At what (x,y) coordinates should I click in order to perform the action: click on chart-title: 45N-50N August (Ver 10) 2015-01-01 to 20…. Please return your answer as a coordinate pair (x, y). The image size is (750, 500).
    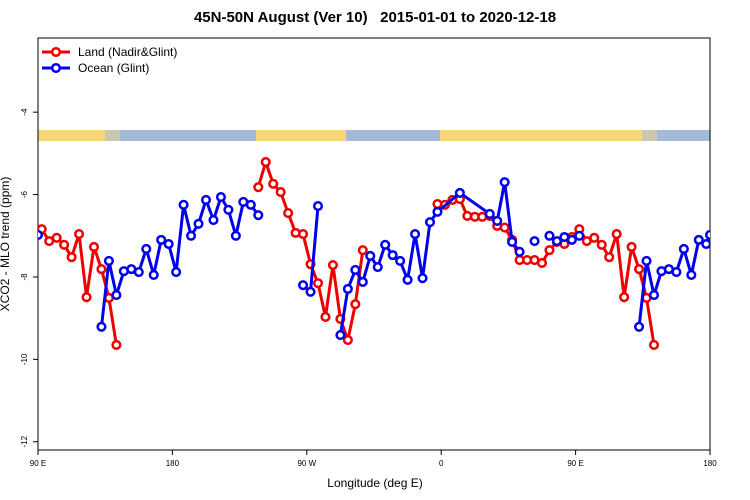
    Looking at the image, I should click on (375, 17).